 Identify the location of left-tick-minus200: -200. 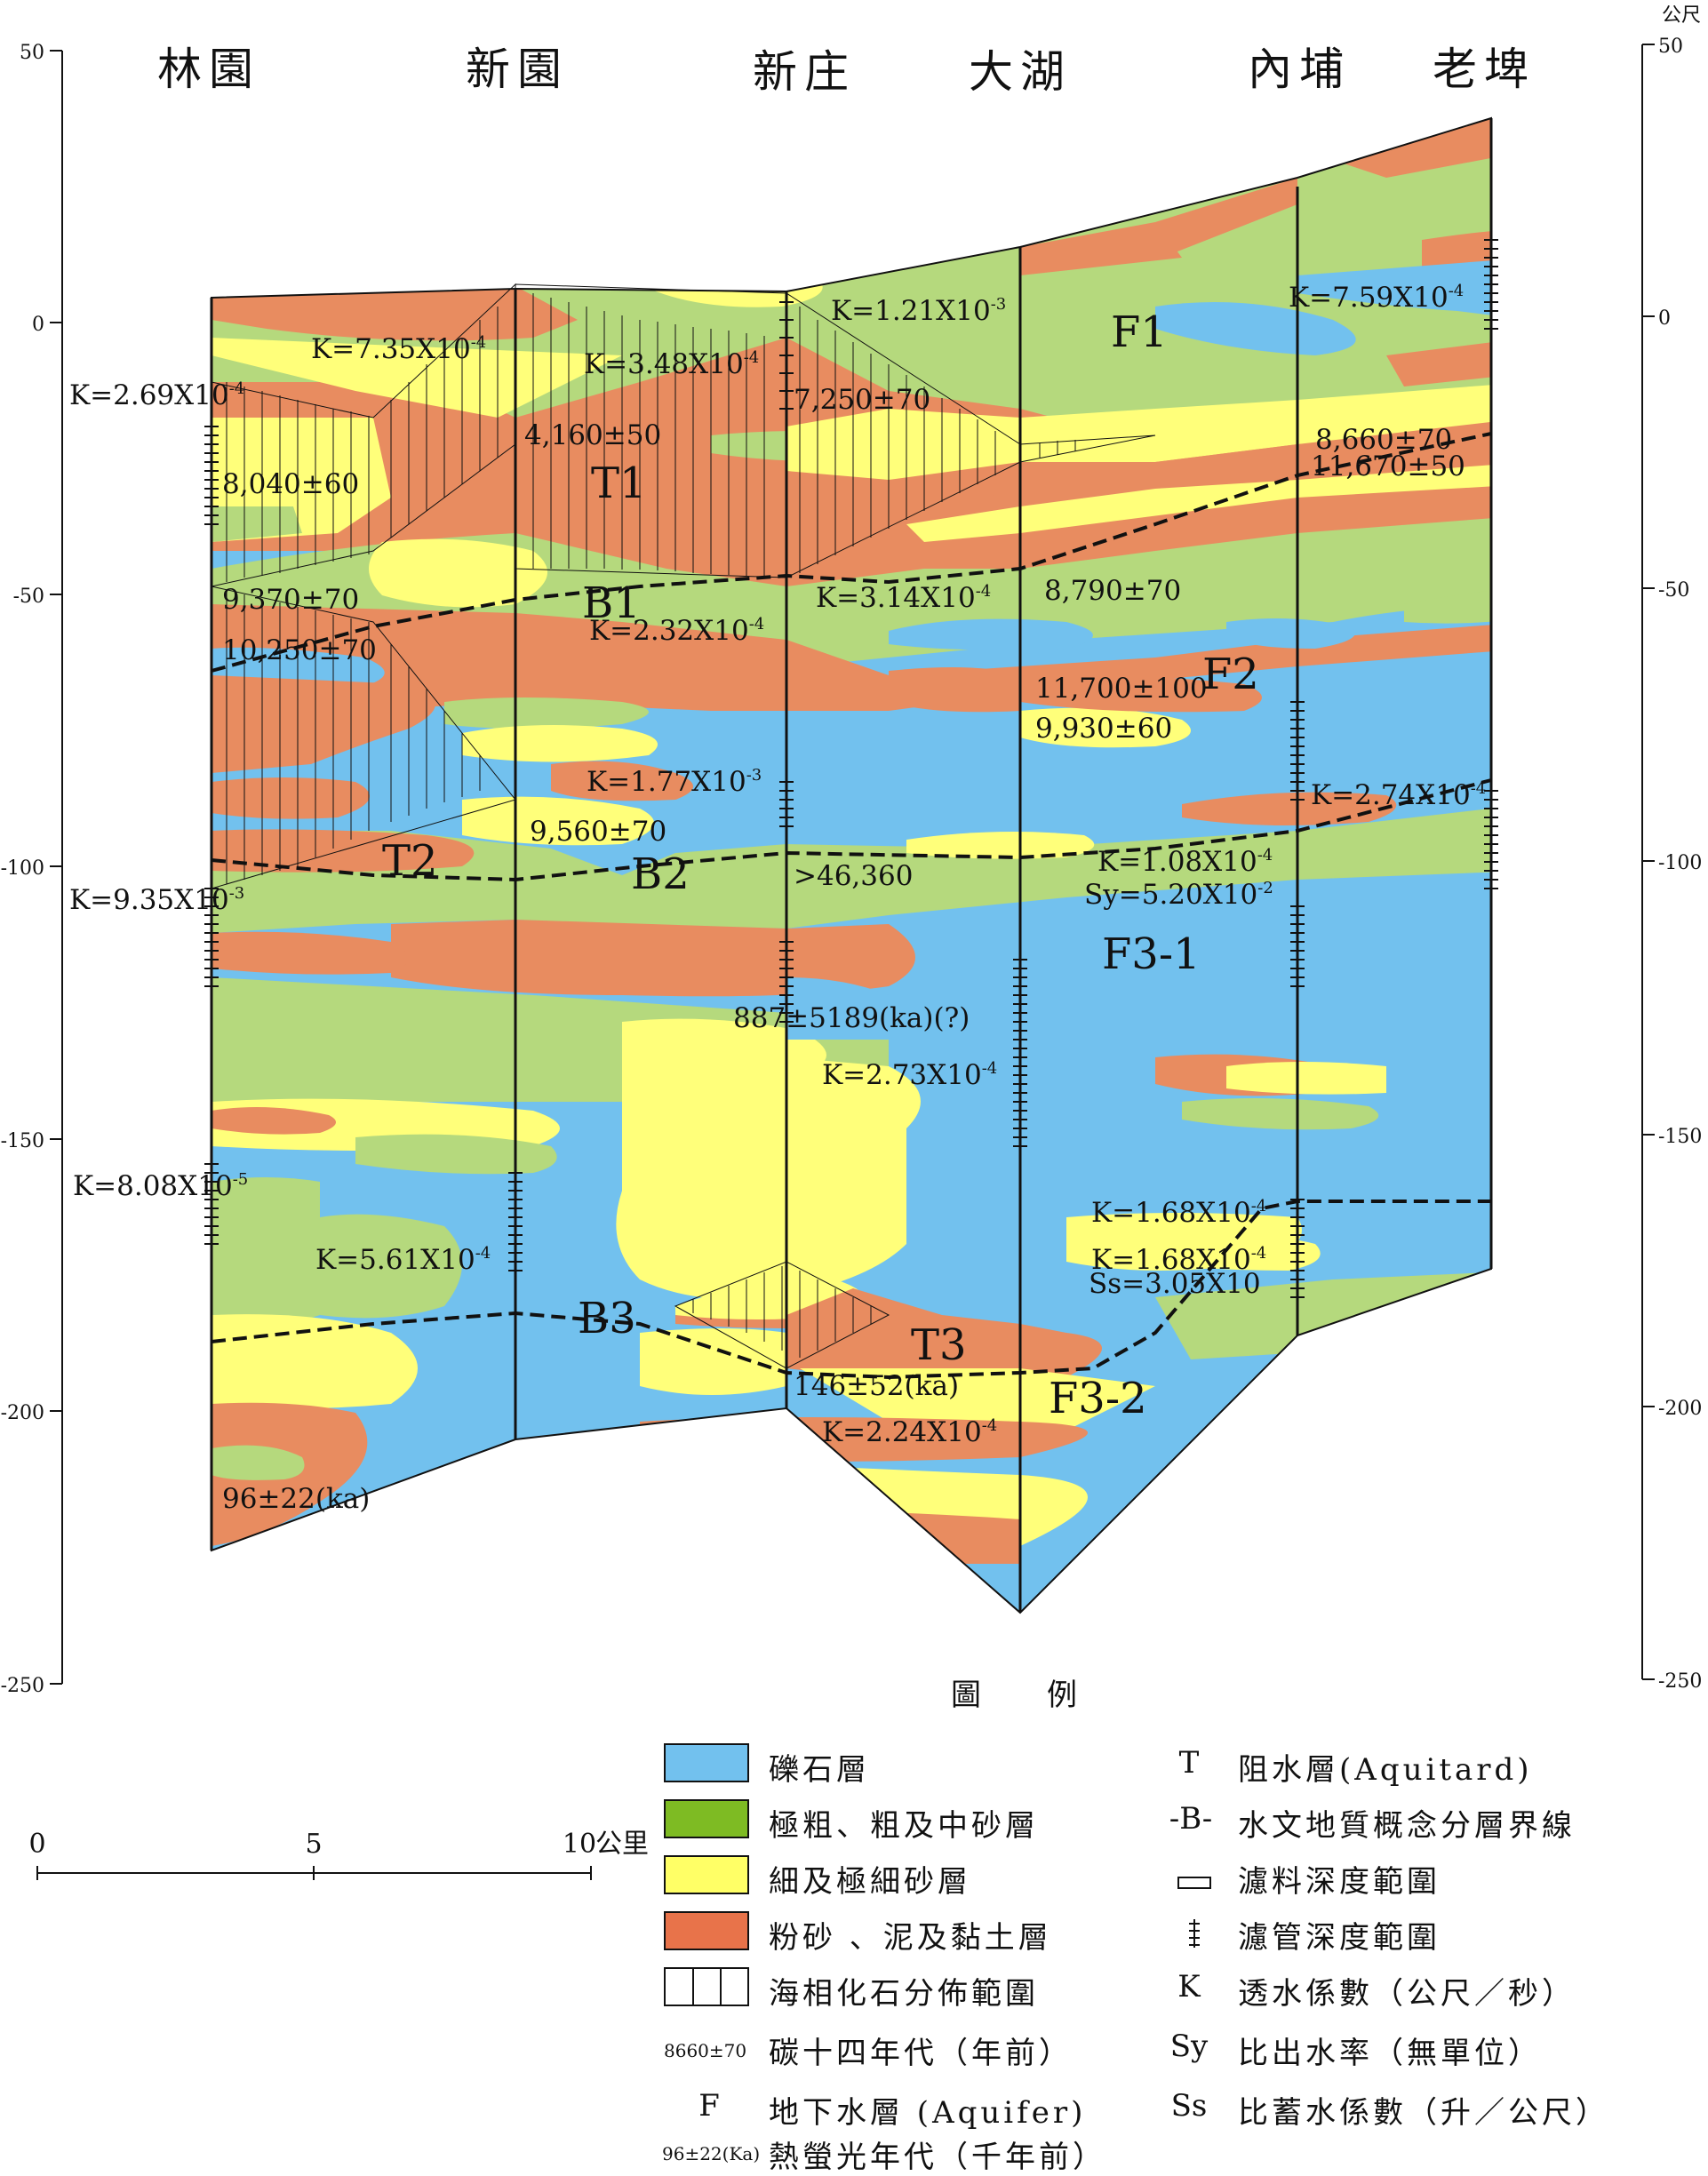
(22, 1413).